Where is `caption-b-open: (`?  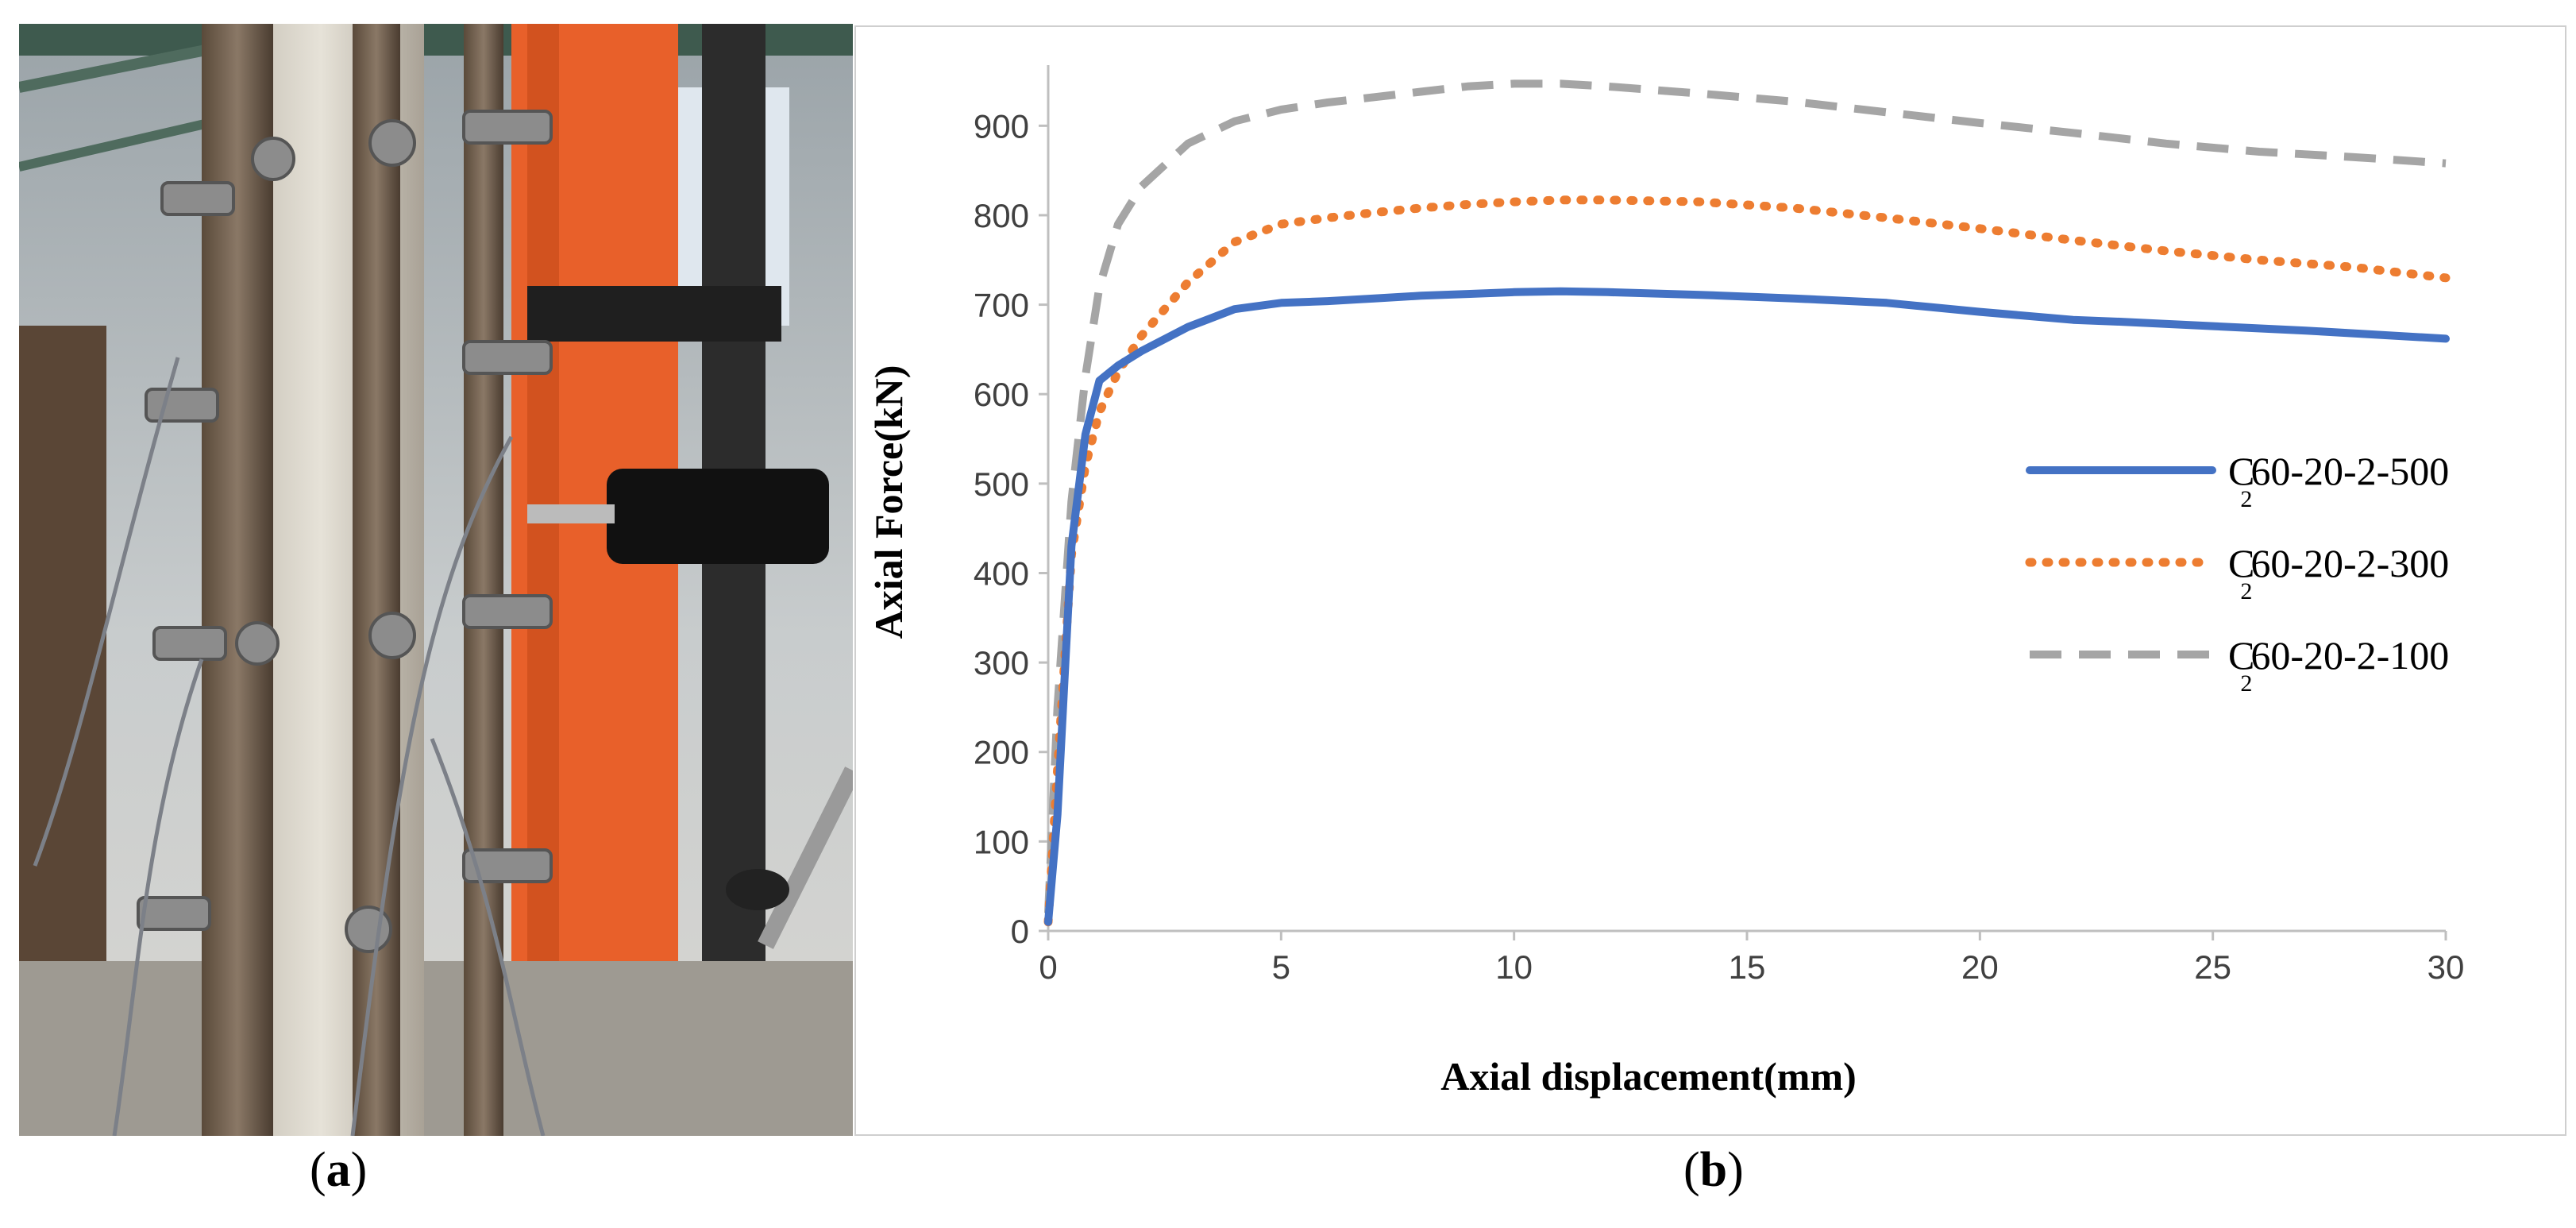
caption-b-open: ( is located at coordinates (1692, 1170).